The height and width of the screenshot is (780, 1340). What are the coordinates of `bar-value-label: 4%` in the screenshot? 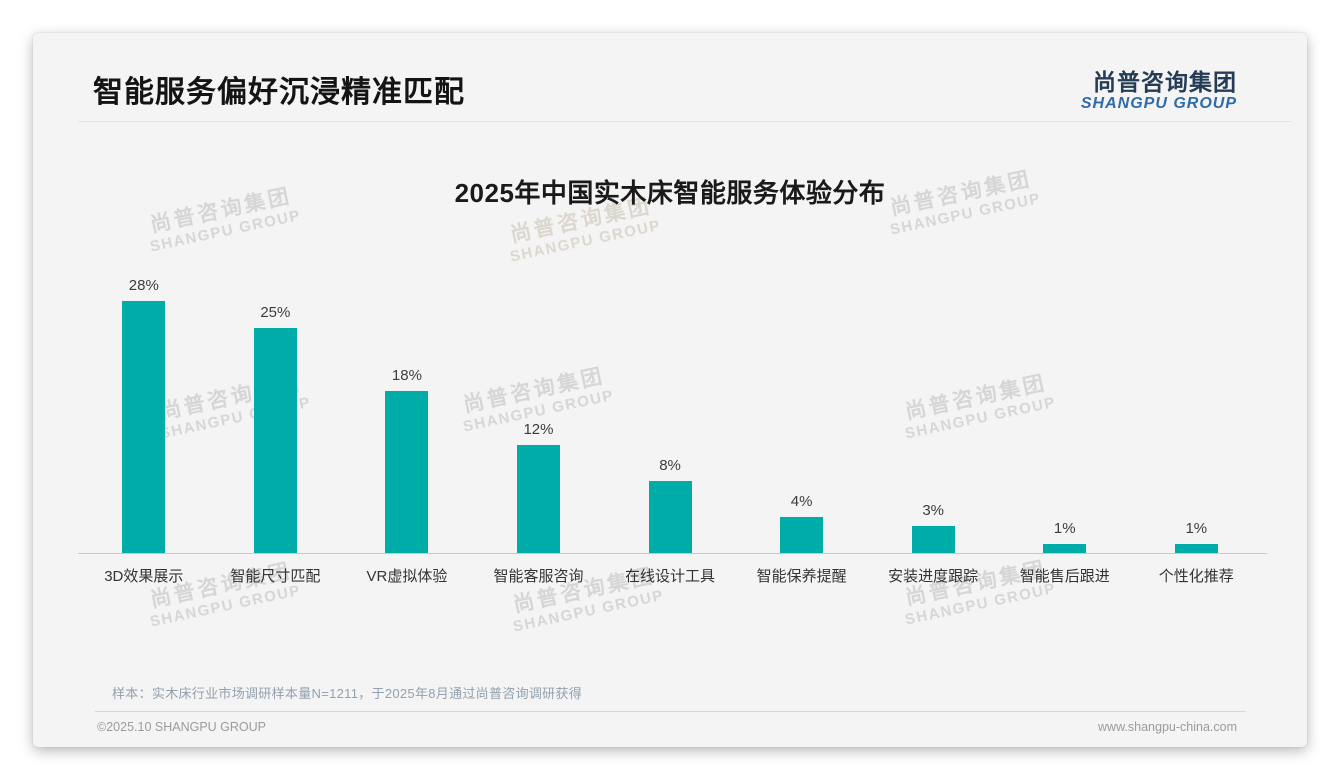 It's located at (801, 501).